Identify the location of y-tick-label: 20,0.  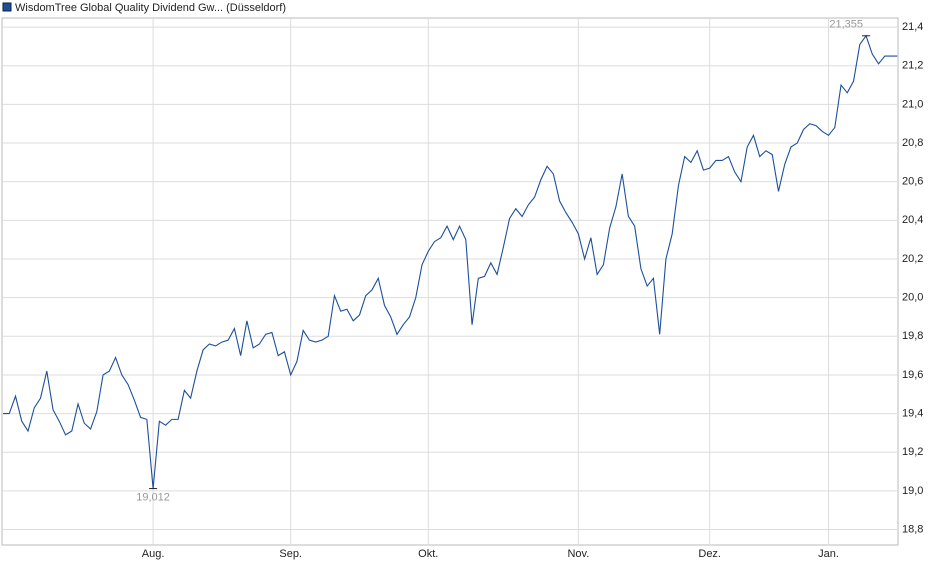
(912, 298).